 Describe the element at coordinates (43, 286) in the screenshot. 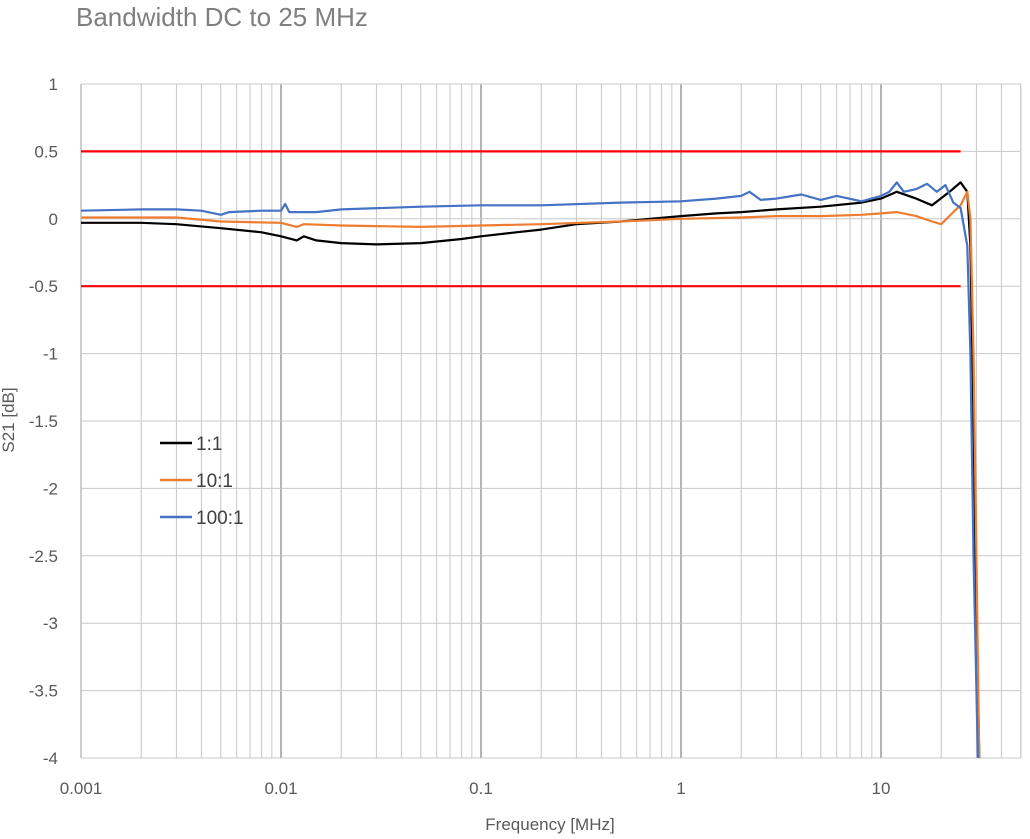

I see `y-tick-label: -0.5` at that location.